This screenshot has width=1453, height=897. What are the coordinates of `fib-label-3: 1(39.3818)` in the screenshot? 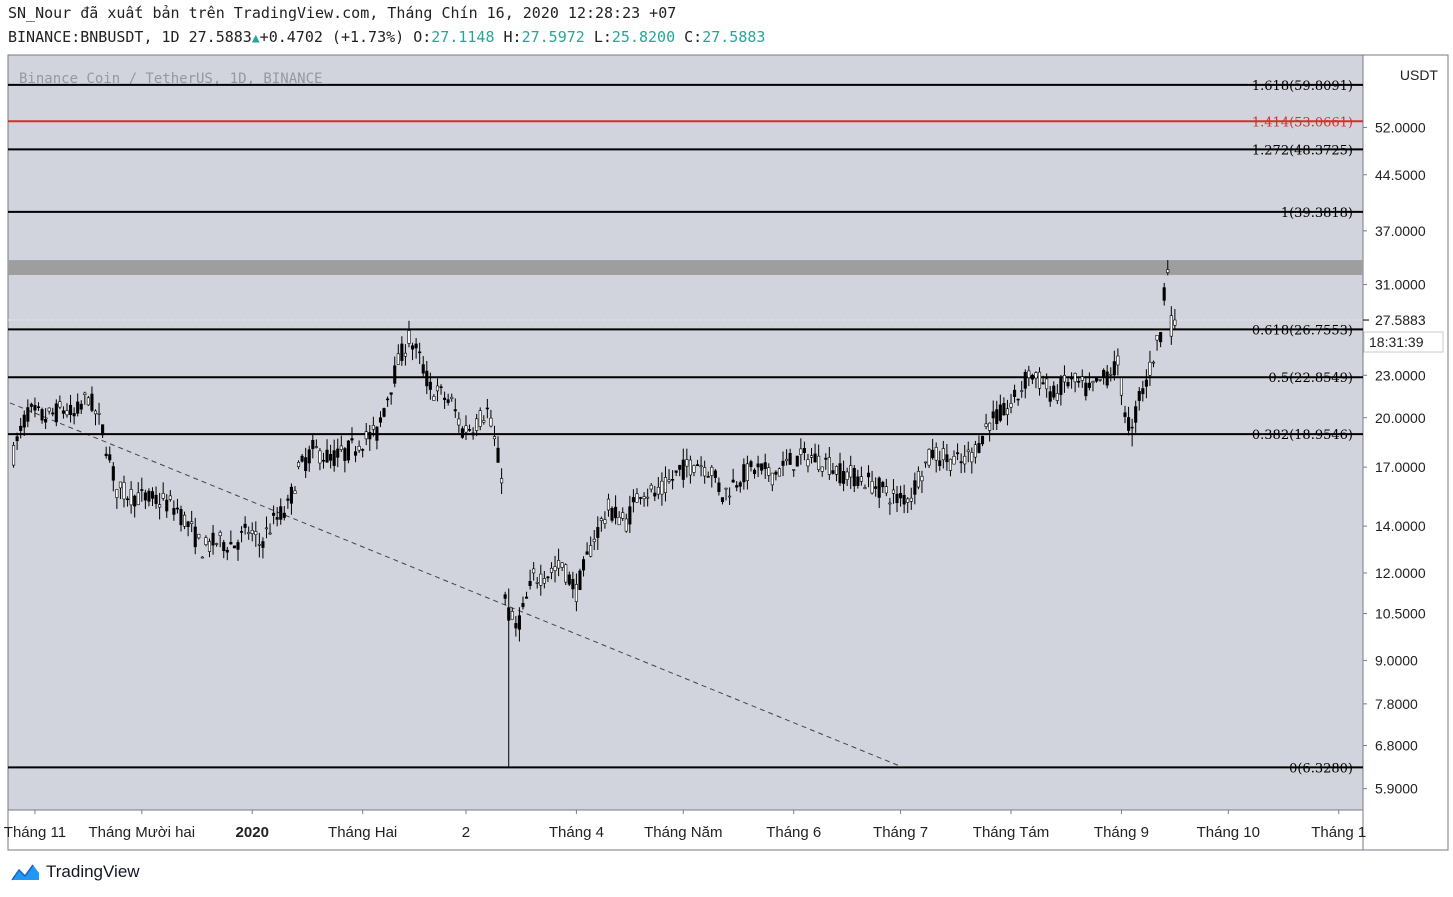 It's located at (1317, 213).